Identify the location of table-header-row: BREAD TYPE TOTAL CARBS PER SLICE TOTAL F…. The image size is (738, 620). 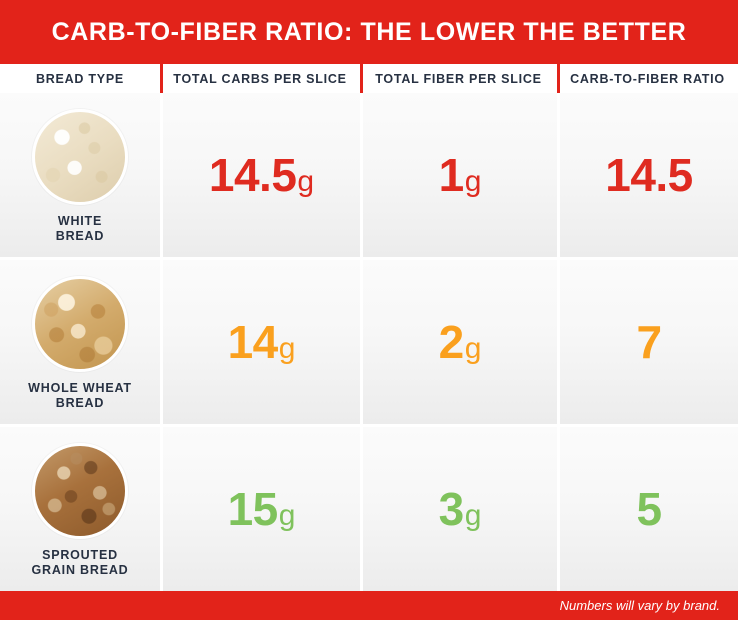
(369, 78).